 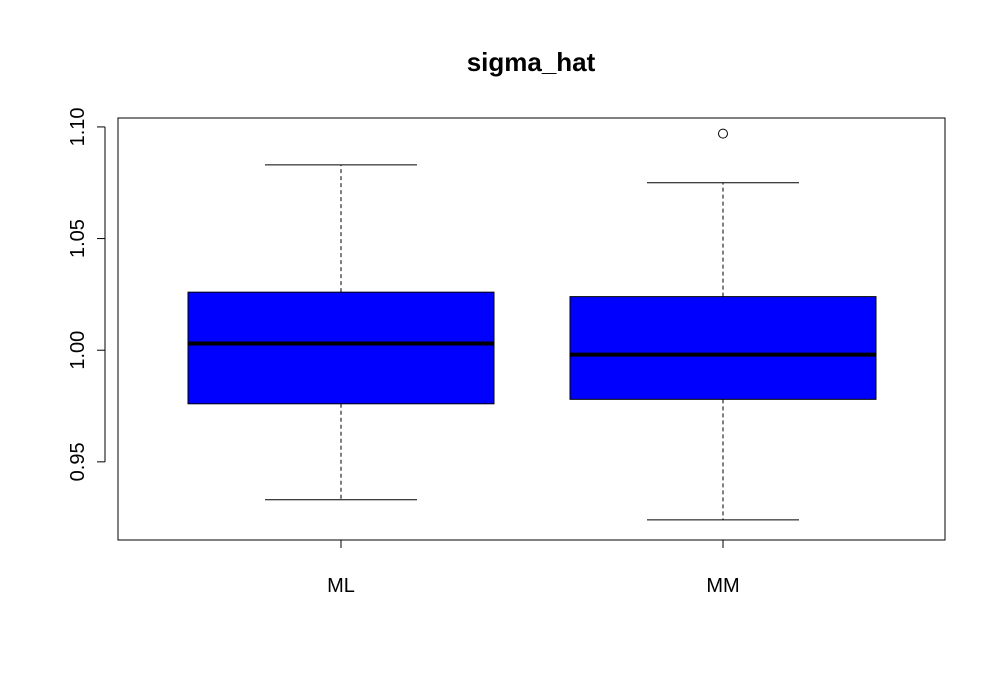 What do you see at coordinates (78, 238) in the screenshot?
I see `y-tick-label: 1.05` at bounding box center [78, 238].